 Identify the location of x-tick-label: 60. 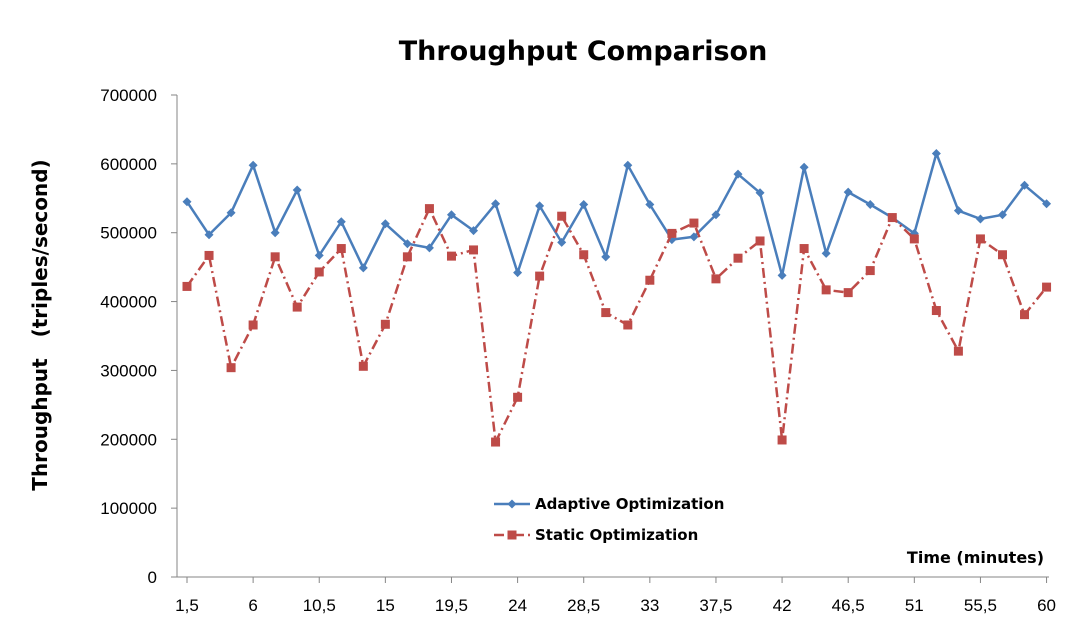
(1046, 605).